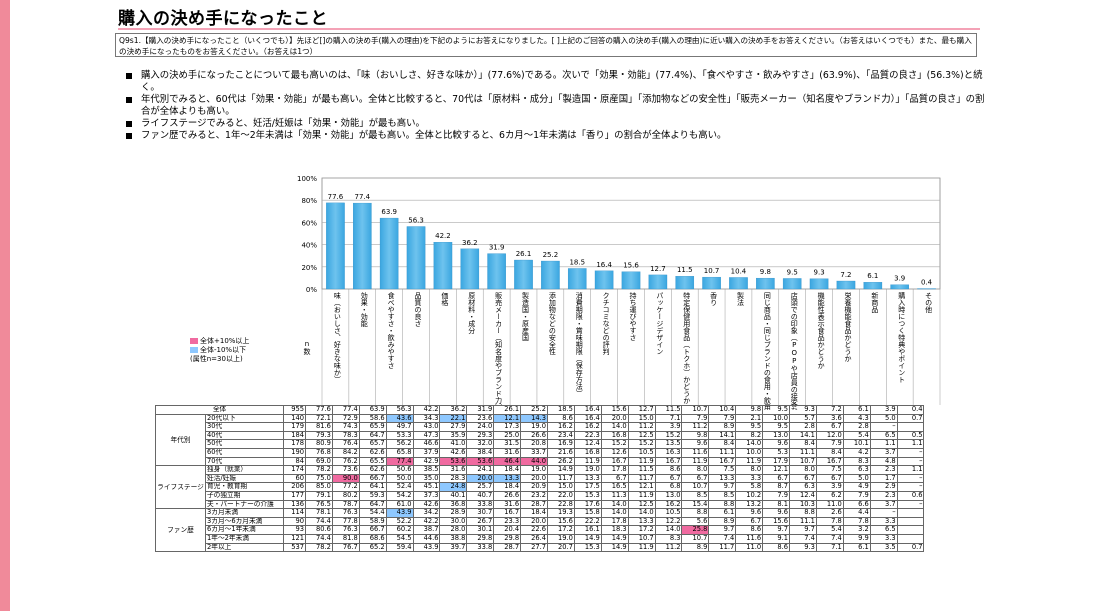 This screenshot has height=611, width=1093. I want to click on bar-value-label: 6.1, so click(872, 276).